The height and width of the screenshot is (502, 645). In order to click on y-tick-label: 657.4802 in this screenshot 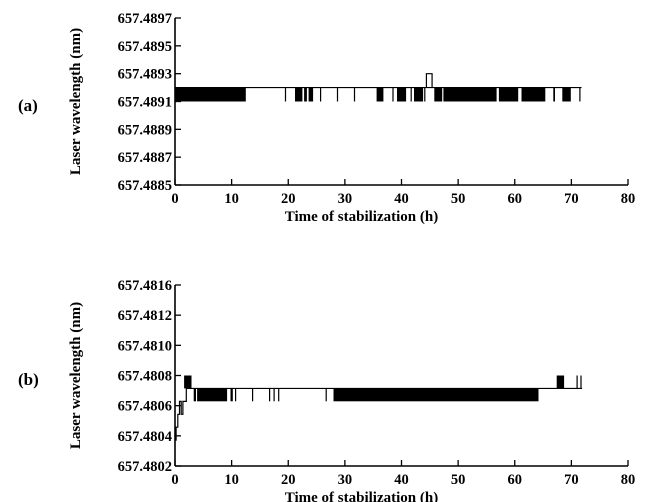, I will do `click(145, 467)`.